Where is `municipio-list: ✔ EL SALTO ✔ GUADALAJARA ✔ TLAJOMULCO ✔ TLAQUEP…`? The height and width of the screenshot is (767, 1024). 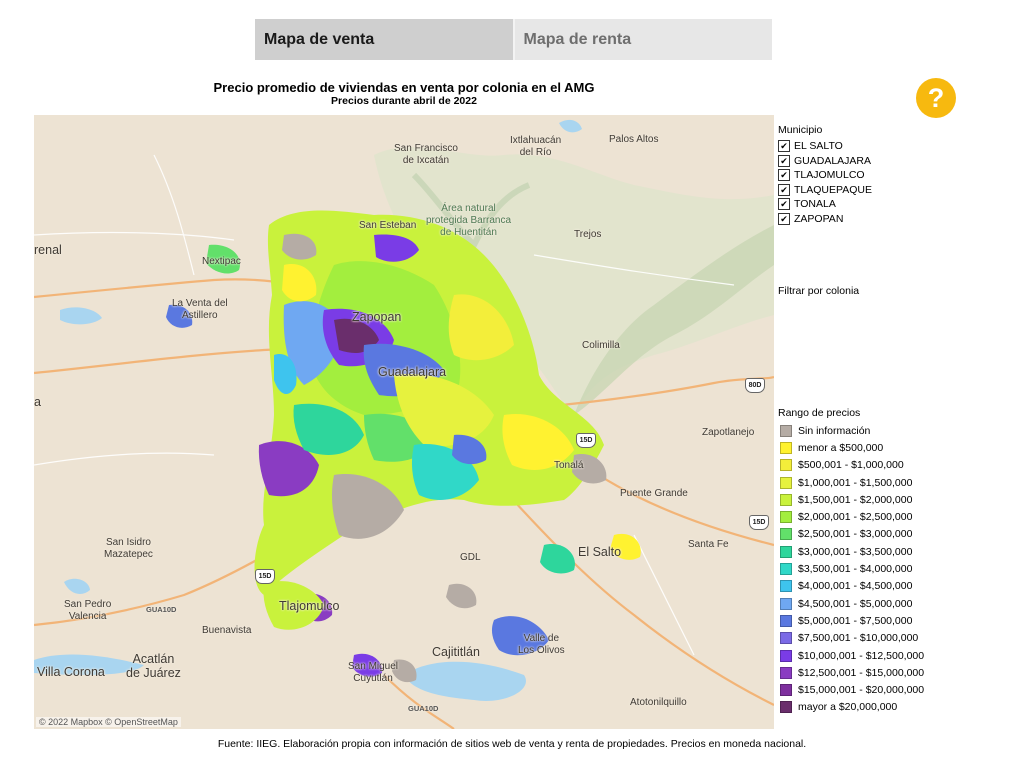 municipio-list: ✔ EL SALTO ✔ GUADALAJARA ✔ TLAJOMULCO ✔ TLAQUEP… is located at coordinates (825, 182).